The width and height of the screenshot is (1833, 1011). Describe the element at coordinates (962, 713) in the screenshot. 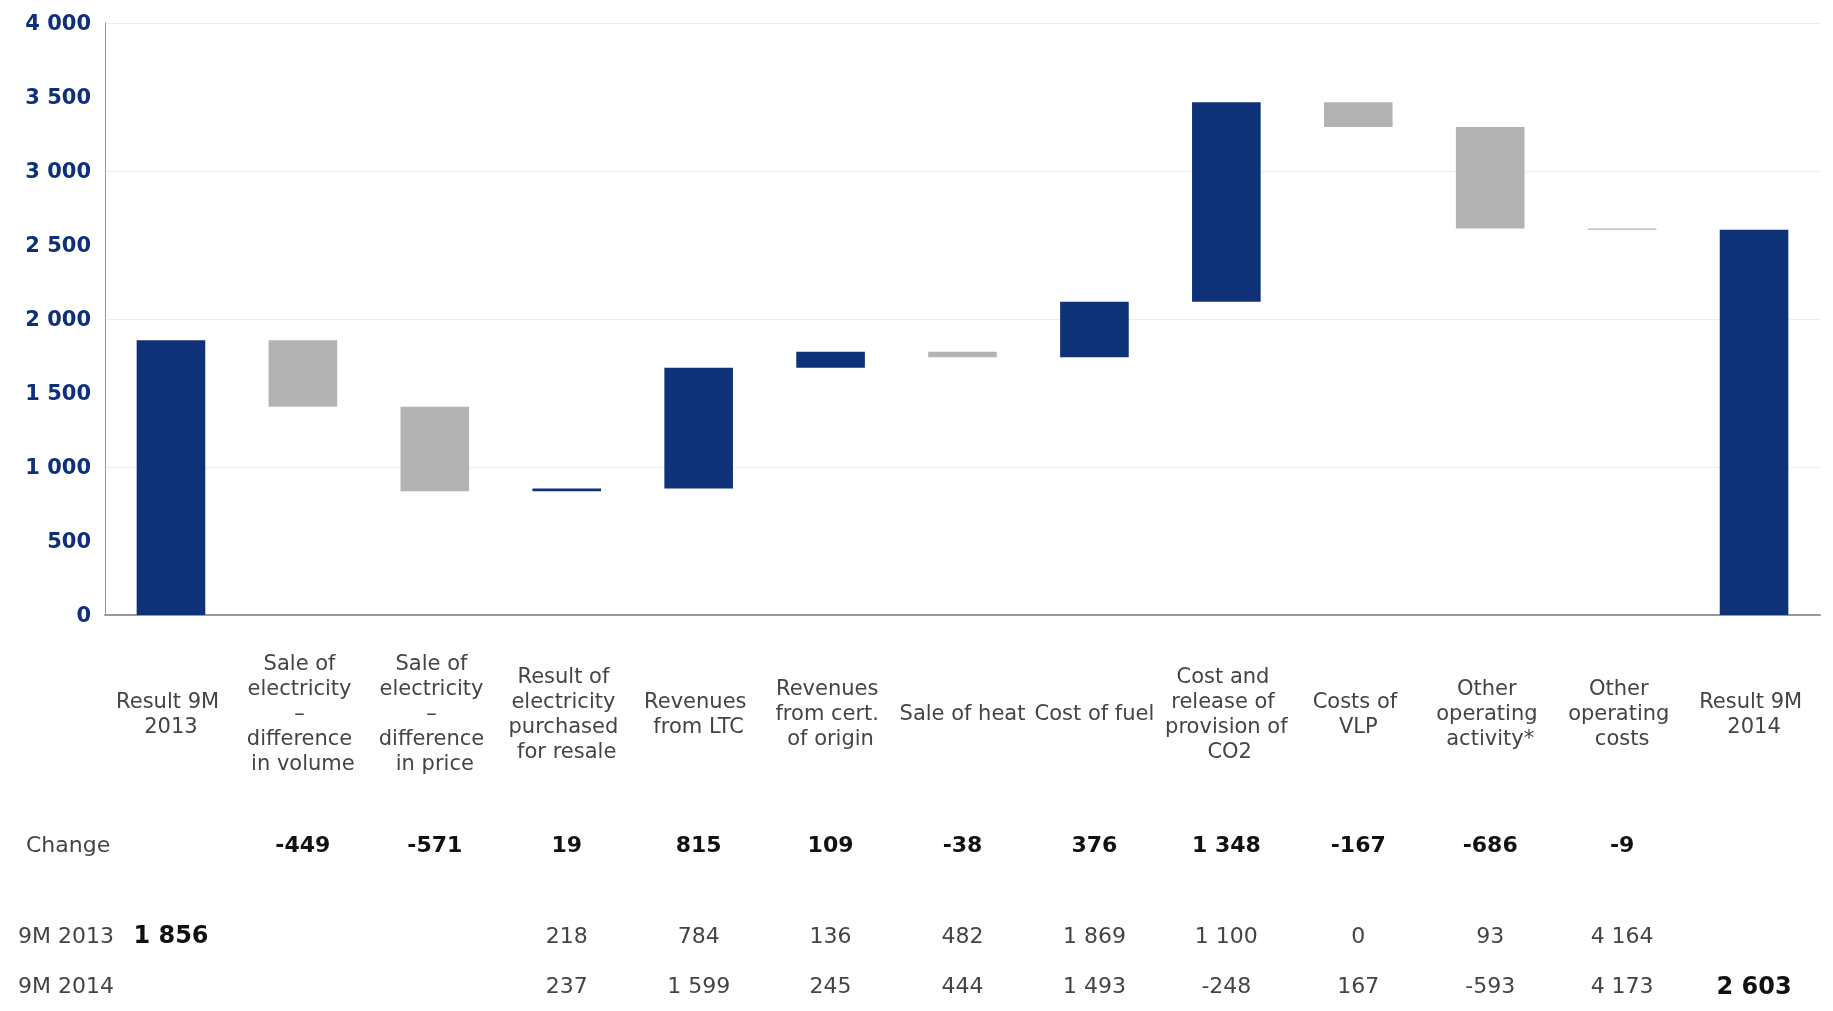

I see `x-tick-label: Sale of heat` at that location.